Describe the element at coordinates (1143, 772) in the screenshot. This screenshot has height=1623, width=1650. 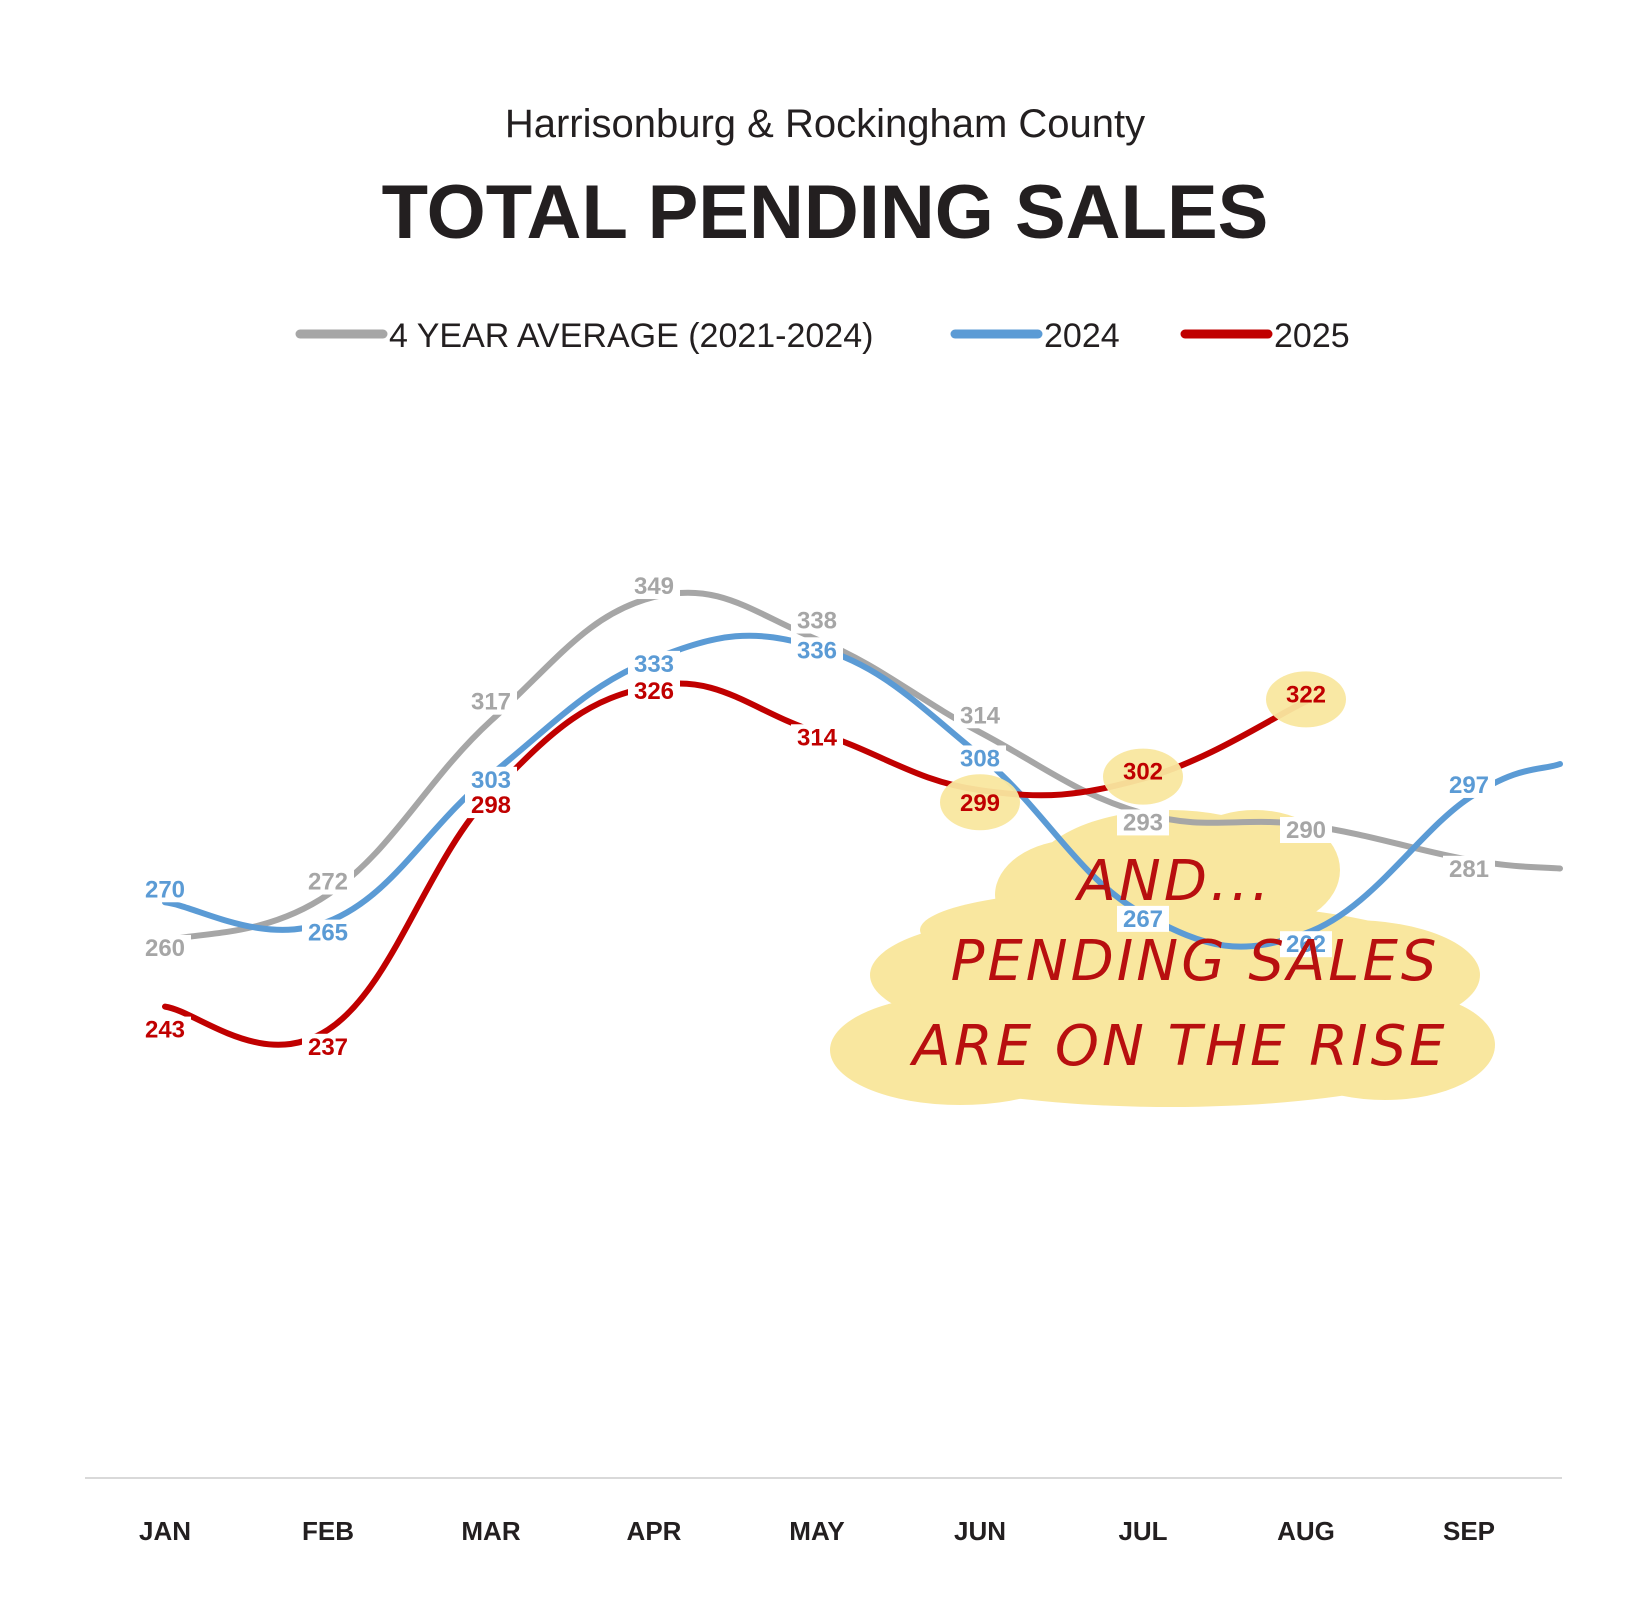
I see `data-label-2025-jul: 302` at that location.